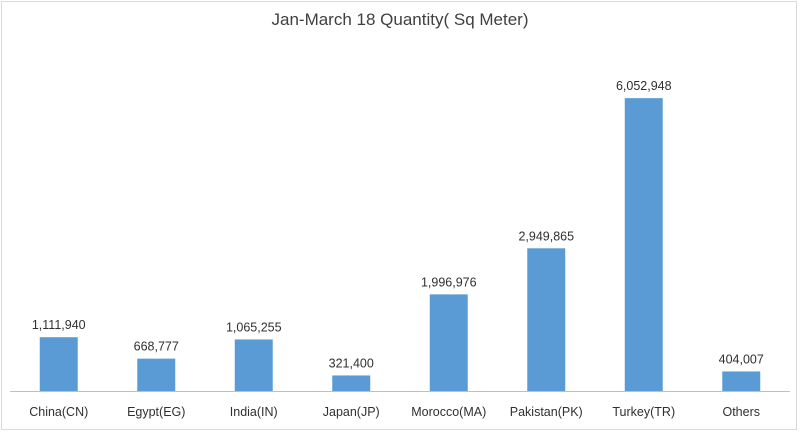 The height and width of the screenshot is (433, 800). What do you see at coordinates (156, 412) in the screenshot?
I see `x-tick-label-1: Egypt(EG)` at bounding box center [156, 412].